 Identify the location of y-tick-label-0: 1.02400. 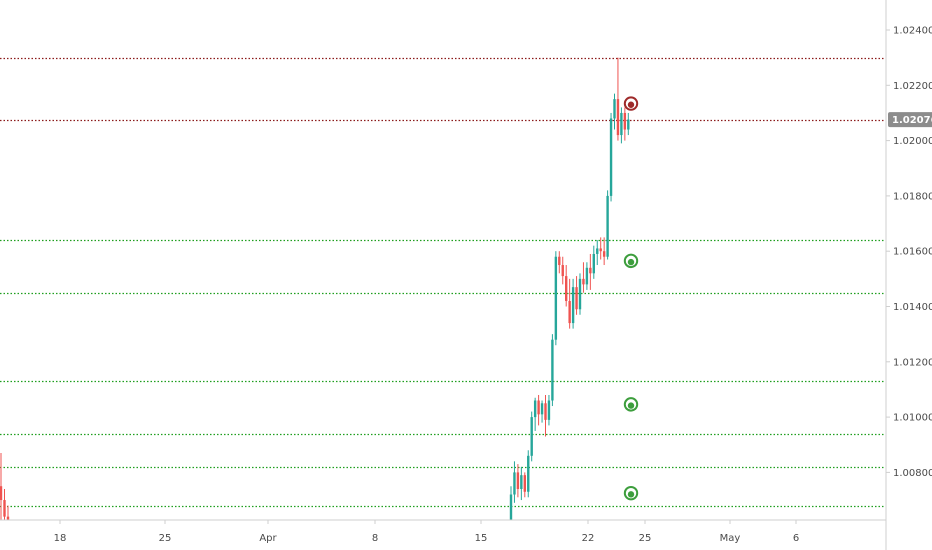
(912, 31).